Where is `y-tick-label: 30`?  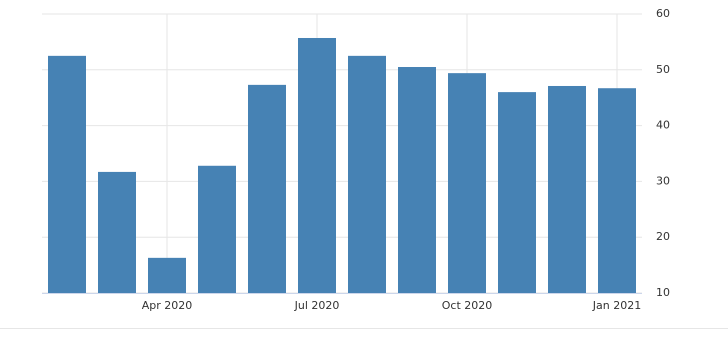
y-tick-label: 30 is located at coordinates (663, 180).